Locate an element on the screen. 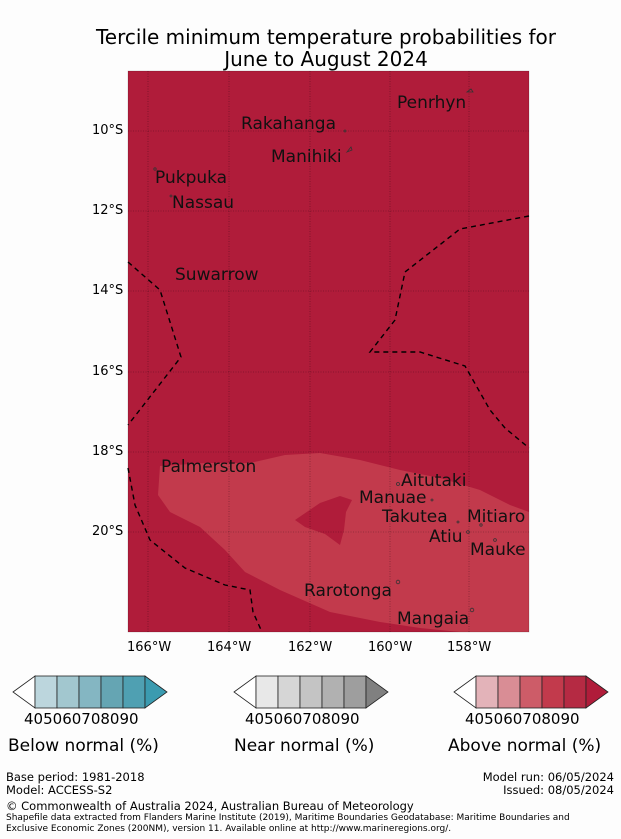 The height and width of the screenshot is (839, 621). map-title-line2: June to August 2024 is located at coordinates (326, 59).